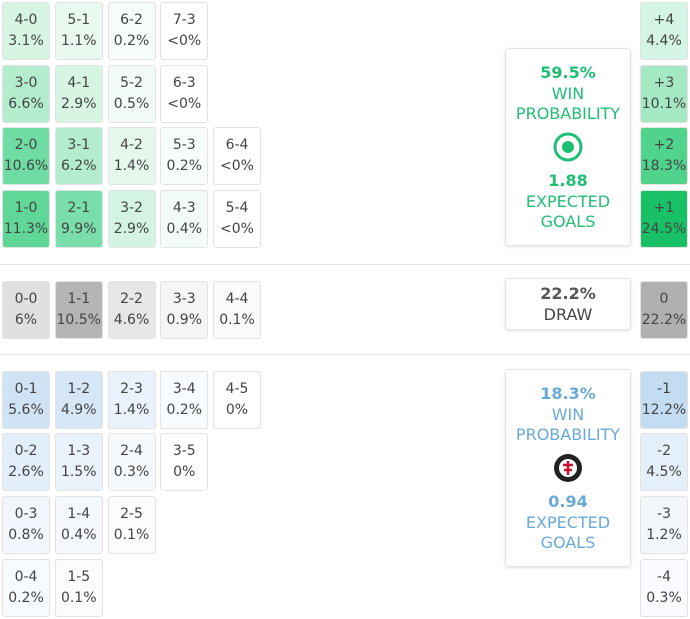  Describe the element at coordinates (131, 400) in the screenshot. I see `score-cell: 2-3 1.4%` at that location.